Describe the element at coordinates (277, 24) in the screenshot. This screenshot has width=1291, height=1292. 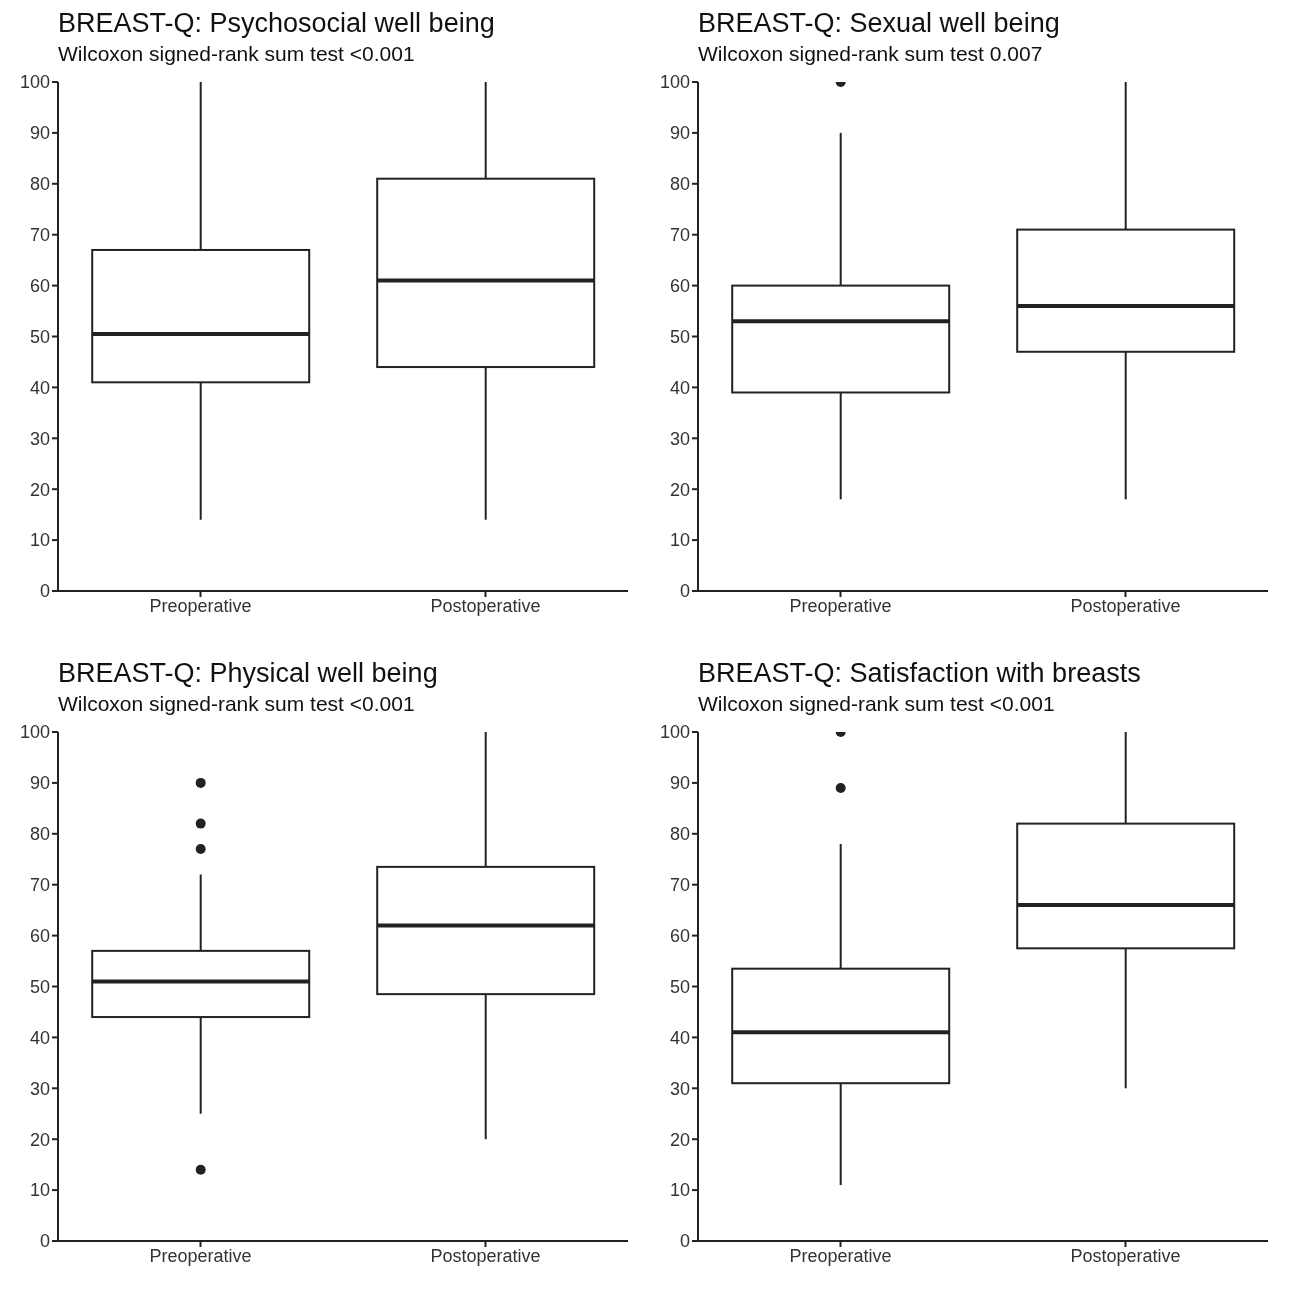
I see `chart-title: BREAST-Q: Psychosocial well being` at that location.